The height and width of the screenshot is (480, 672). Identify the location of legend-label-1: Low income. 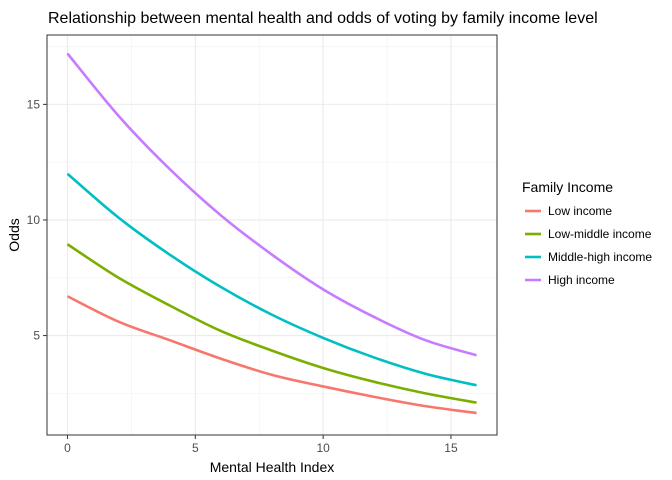
(580, 211).